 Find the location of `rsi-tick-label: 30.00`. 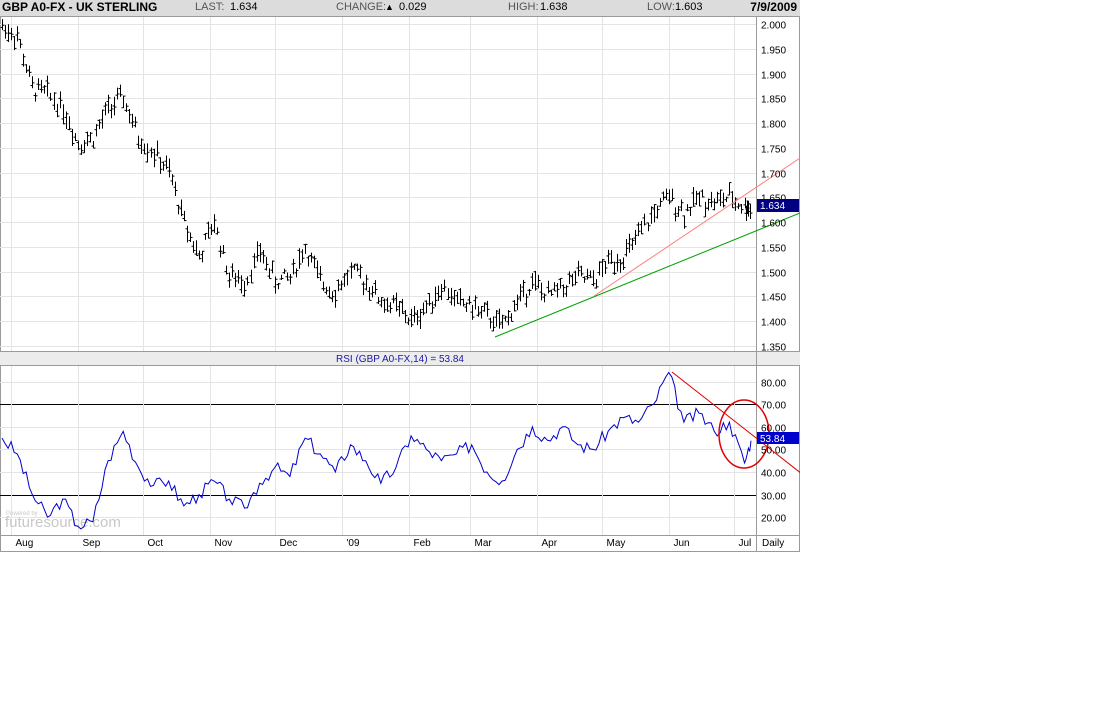

rsi-tick-label: 30.00 is located at coordinates (773, 497).